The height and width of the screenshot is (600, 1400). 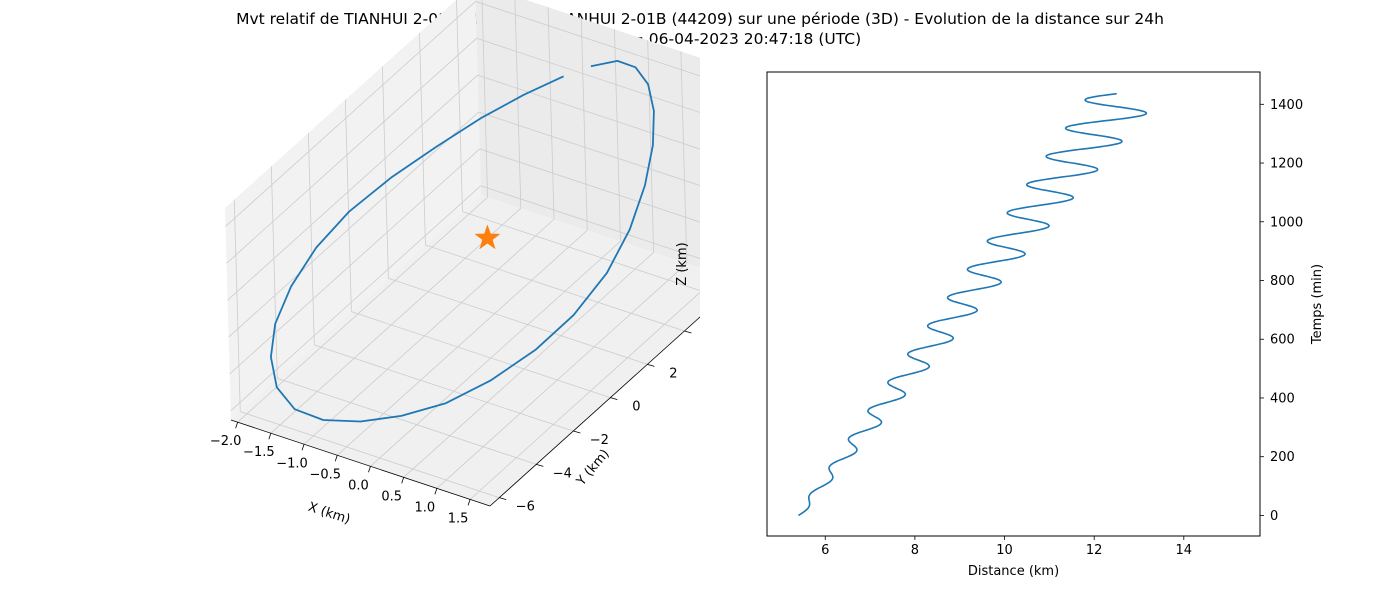 I want to click on y-tick-label: 1200, so click(x=1286, y=164).